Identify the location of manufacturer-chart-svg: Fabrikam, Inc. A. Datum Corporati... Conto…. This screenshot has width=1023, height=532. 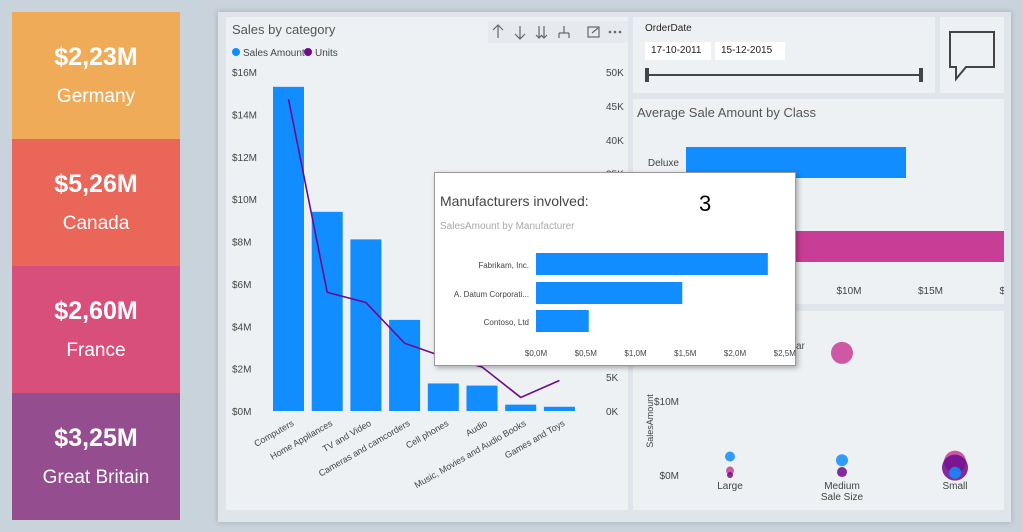
(625, 305).